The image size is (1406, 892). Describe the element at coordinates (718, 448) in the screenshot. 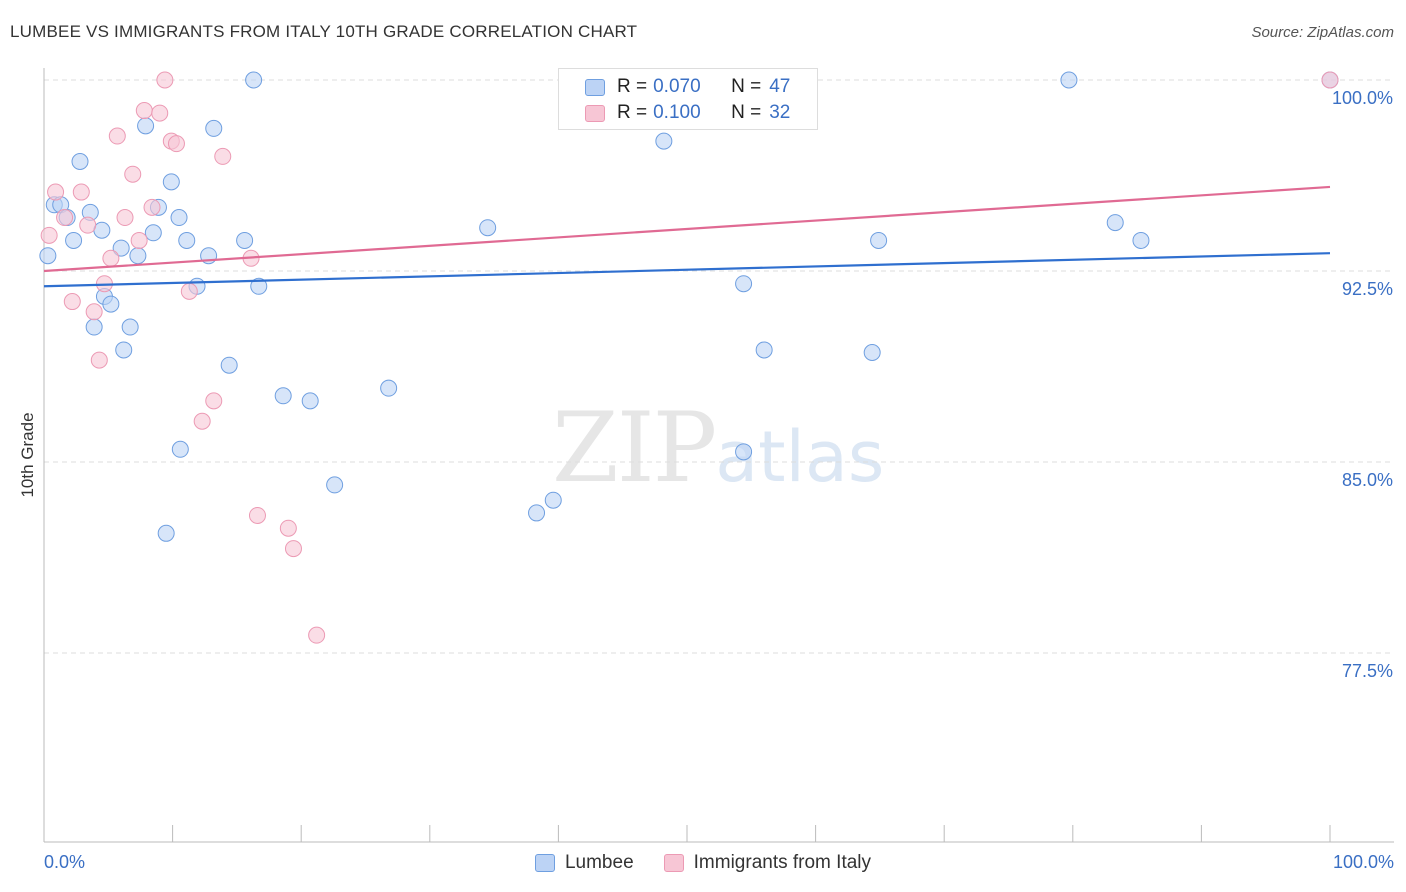

I see `watermark: ZIPatlas` at that location.